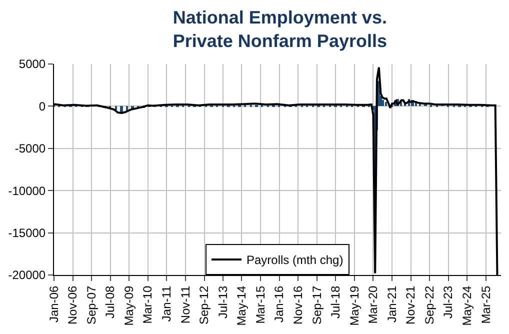  What do you see at coordinates (279, 29) in the screenshot?
I see `chart-title: National Employment vs. Private Nonfarm Payrolls` at bounding box center [279, 29].